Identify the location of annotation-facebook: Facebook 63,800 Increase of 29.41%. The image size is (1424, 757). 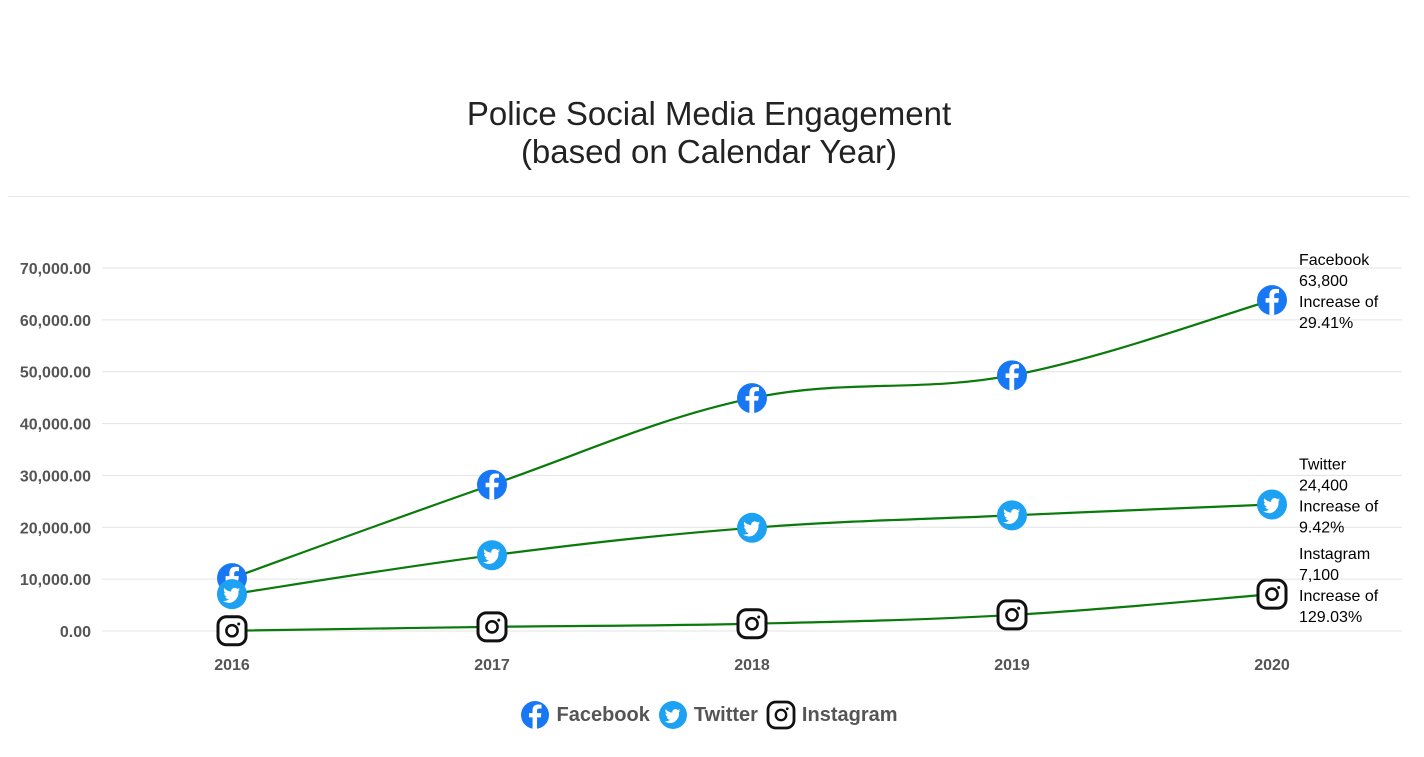
(1339, 292).